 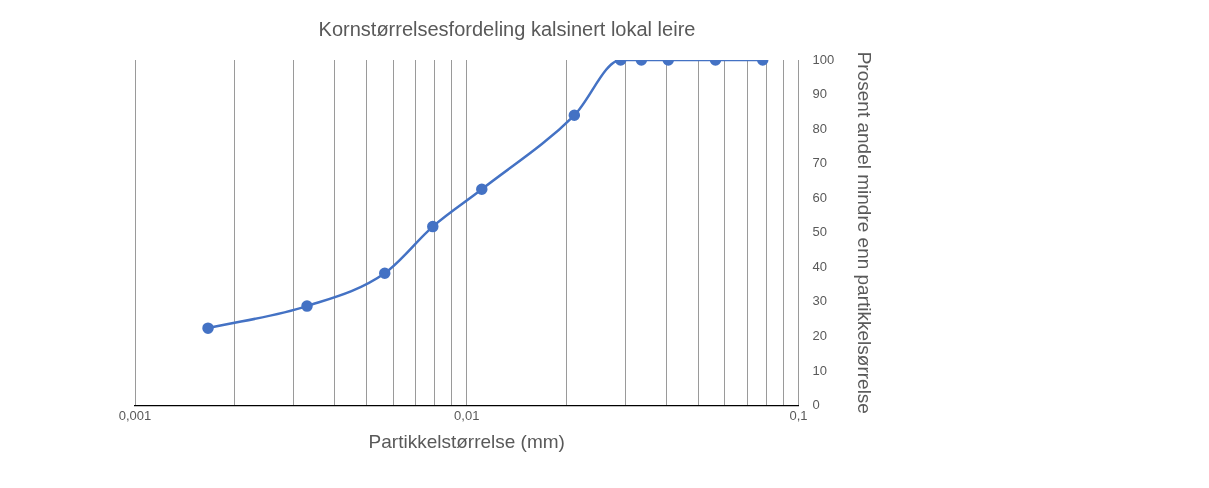 I want to click on chart-title: Kornstørrelsesfordeling kalsinert lokal leire, so click(x=507, y=28).